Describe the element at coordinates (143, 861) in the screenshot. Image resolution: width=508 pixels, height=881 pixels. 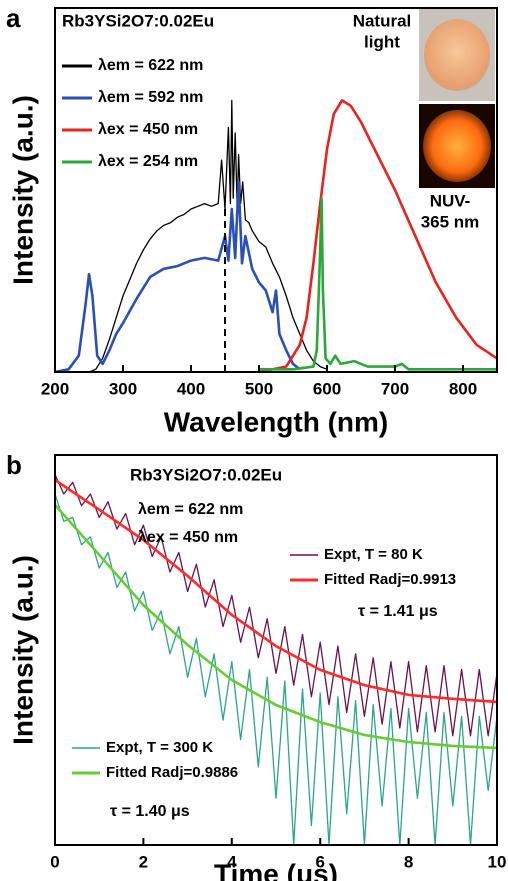
I see `x-tick-label: 2` at that location.